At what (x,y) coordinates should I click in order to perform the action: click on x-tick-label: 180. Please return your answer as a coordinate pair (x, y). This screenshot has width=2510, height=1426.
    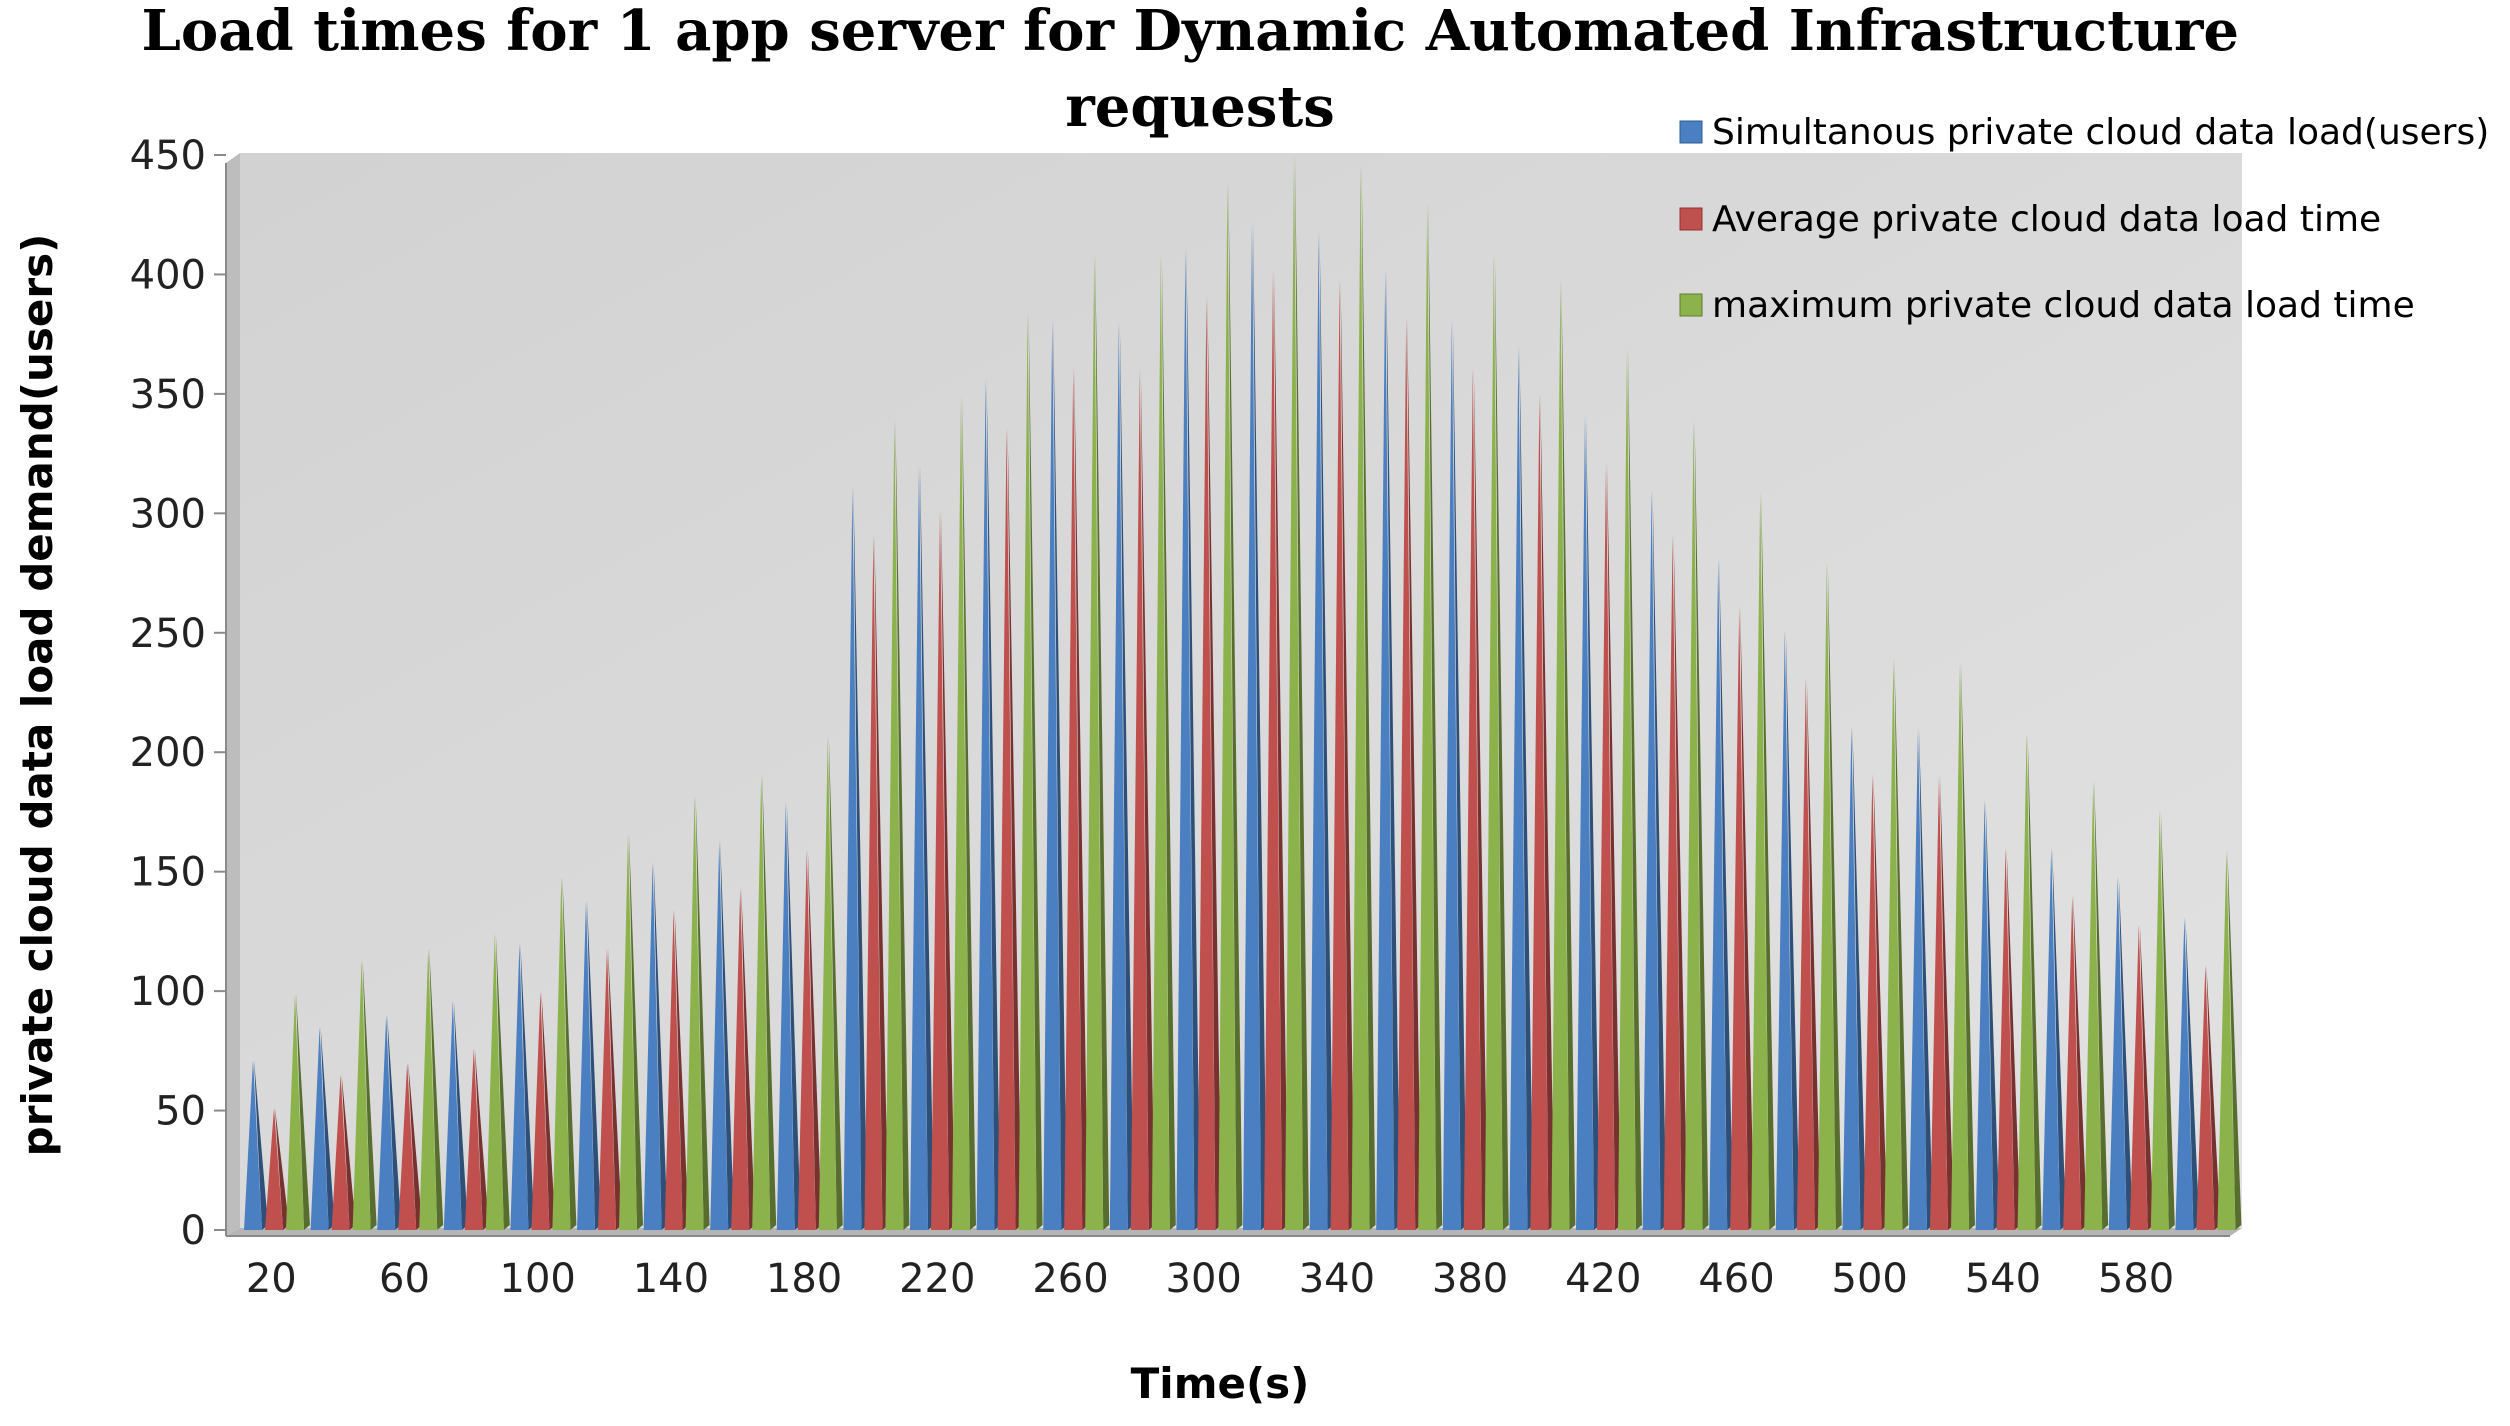
    Looking at the image, I should click on (804, 1279).